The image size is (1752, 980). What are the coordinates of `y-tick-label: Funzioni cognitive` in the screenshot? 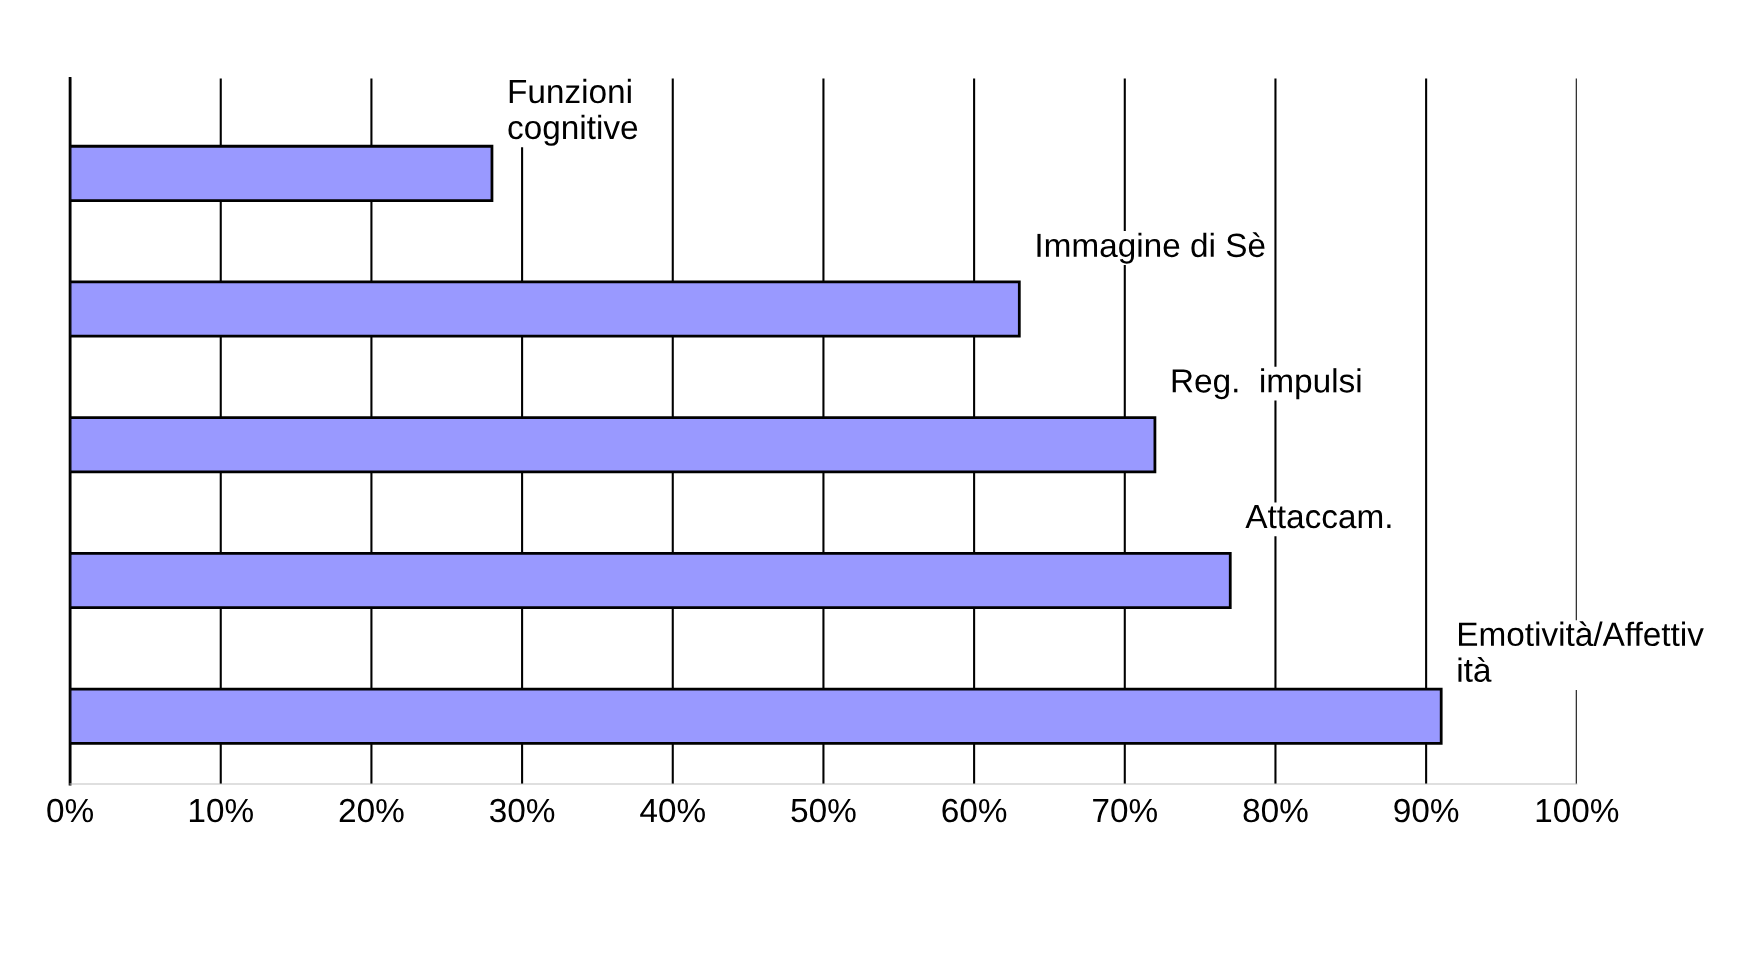 It's located at (573, 112).